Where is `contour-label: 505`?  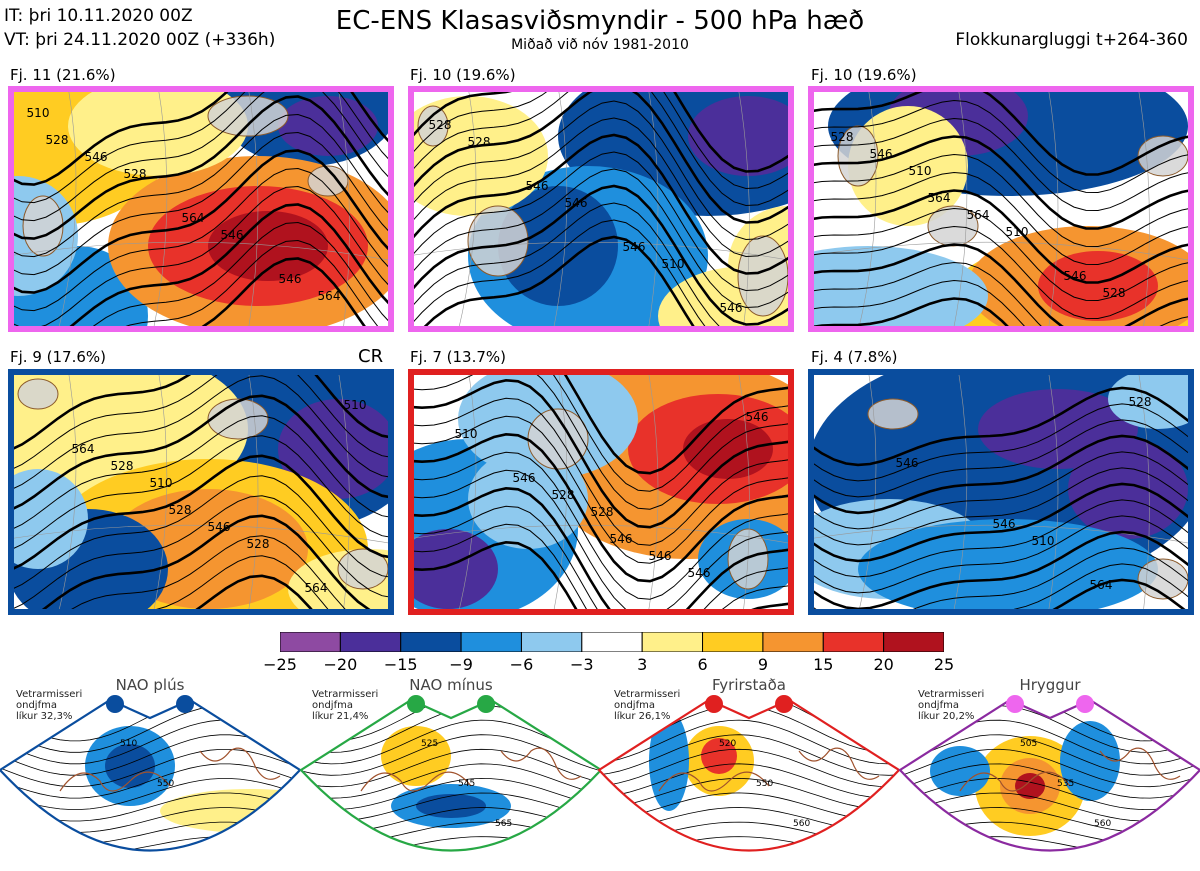 contour-label: 505 is located at coordinates (1028, 744).